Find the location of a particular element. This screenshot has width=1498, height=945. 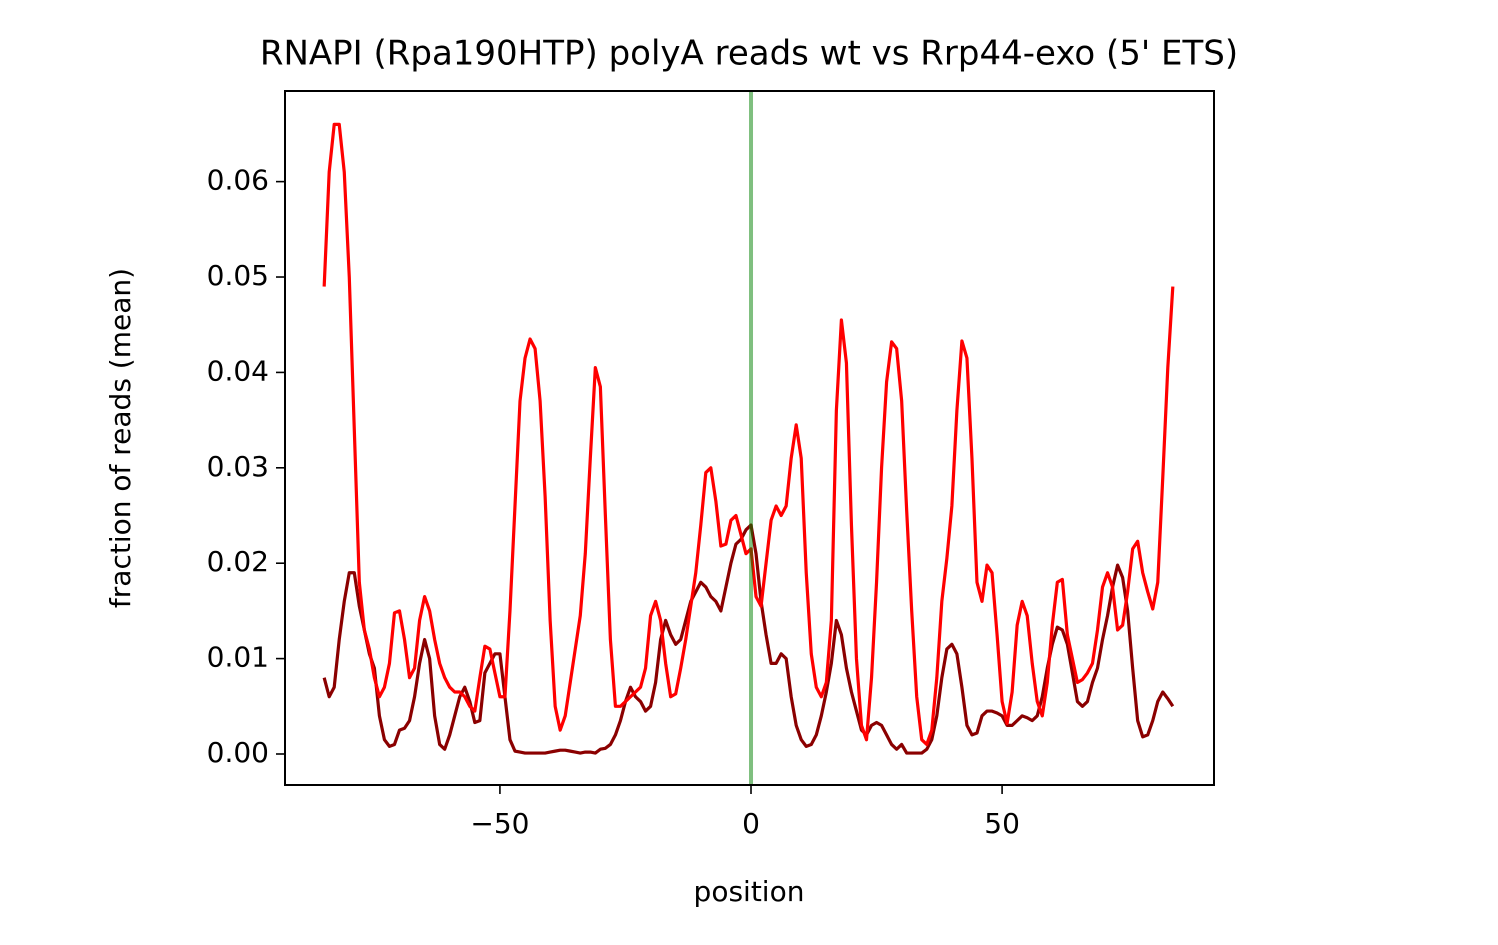

y-tick-label: 0.06 is located at coordinates (238, 180).